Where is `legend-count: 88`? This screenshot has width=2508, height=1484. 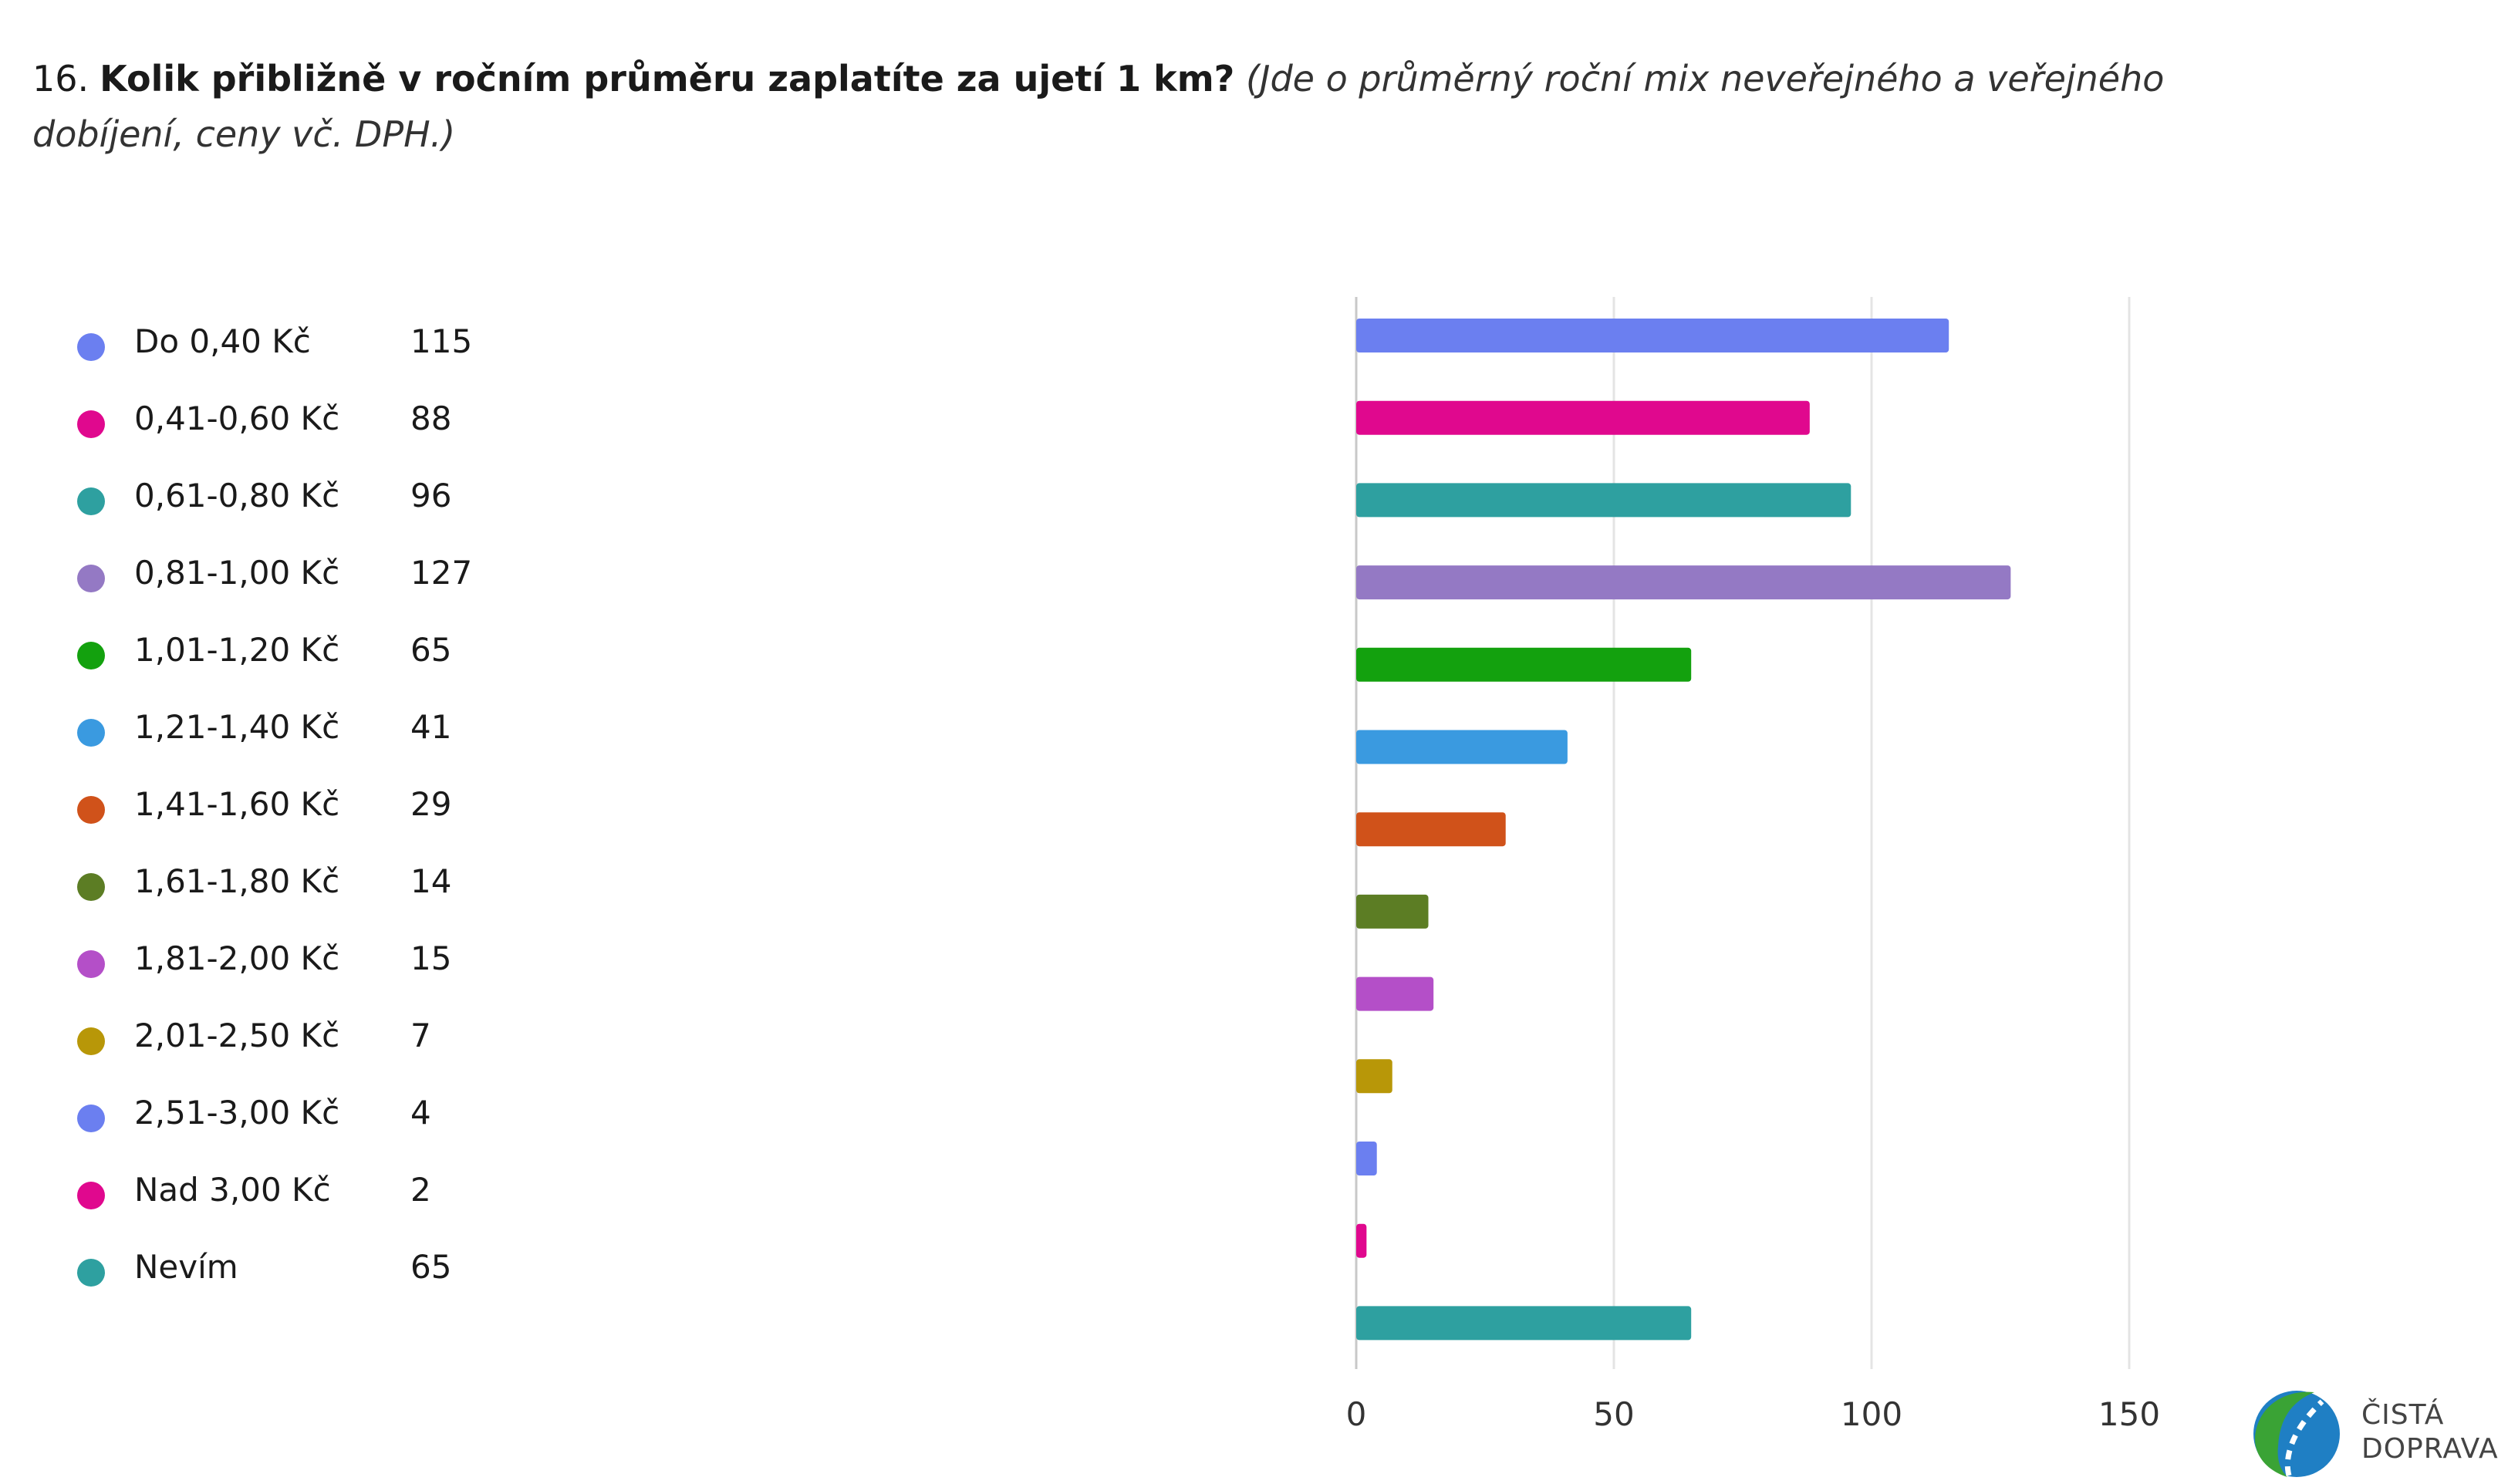 legend-count: 88 is located at coordinates (431, 418).